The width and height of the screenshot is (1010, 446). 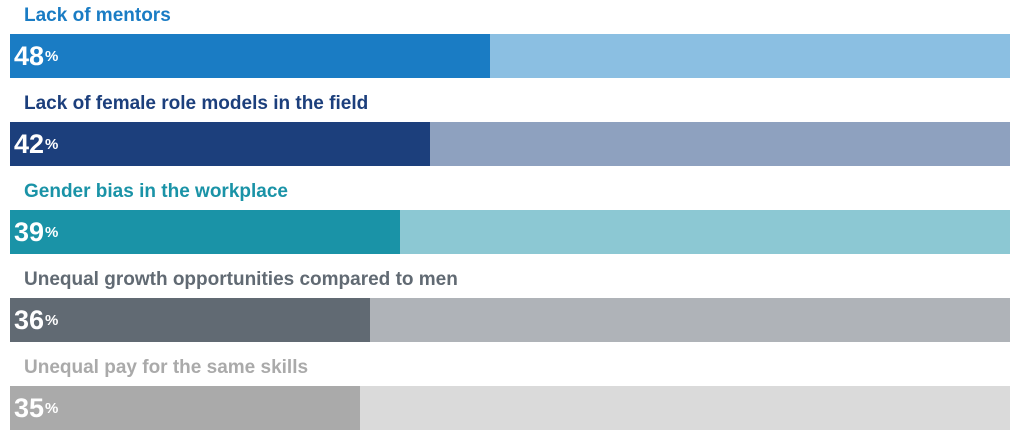 What do you see at coordinates (166, 367) in the screenshot?
I see `category-label: Unequal pay for the same skills` at bounding box center [166, 367].